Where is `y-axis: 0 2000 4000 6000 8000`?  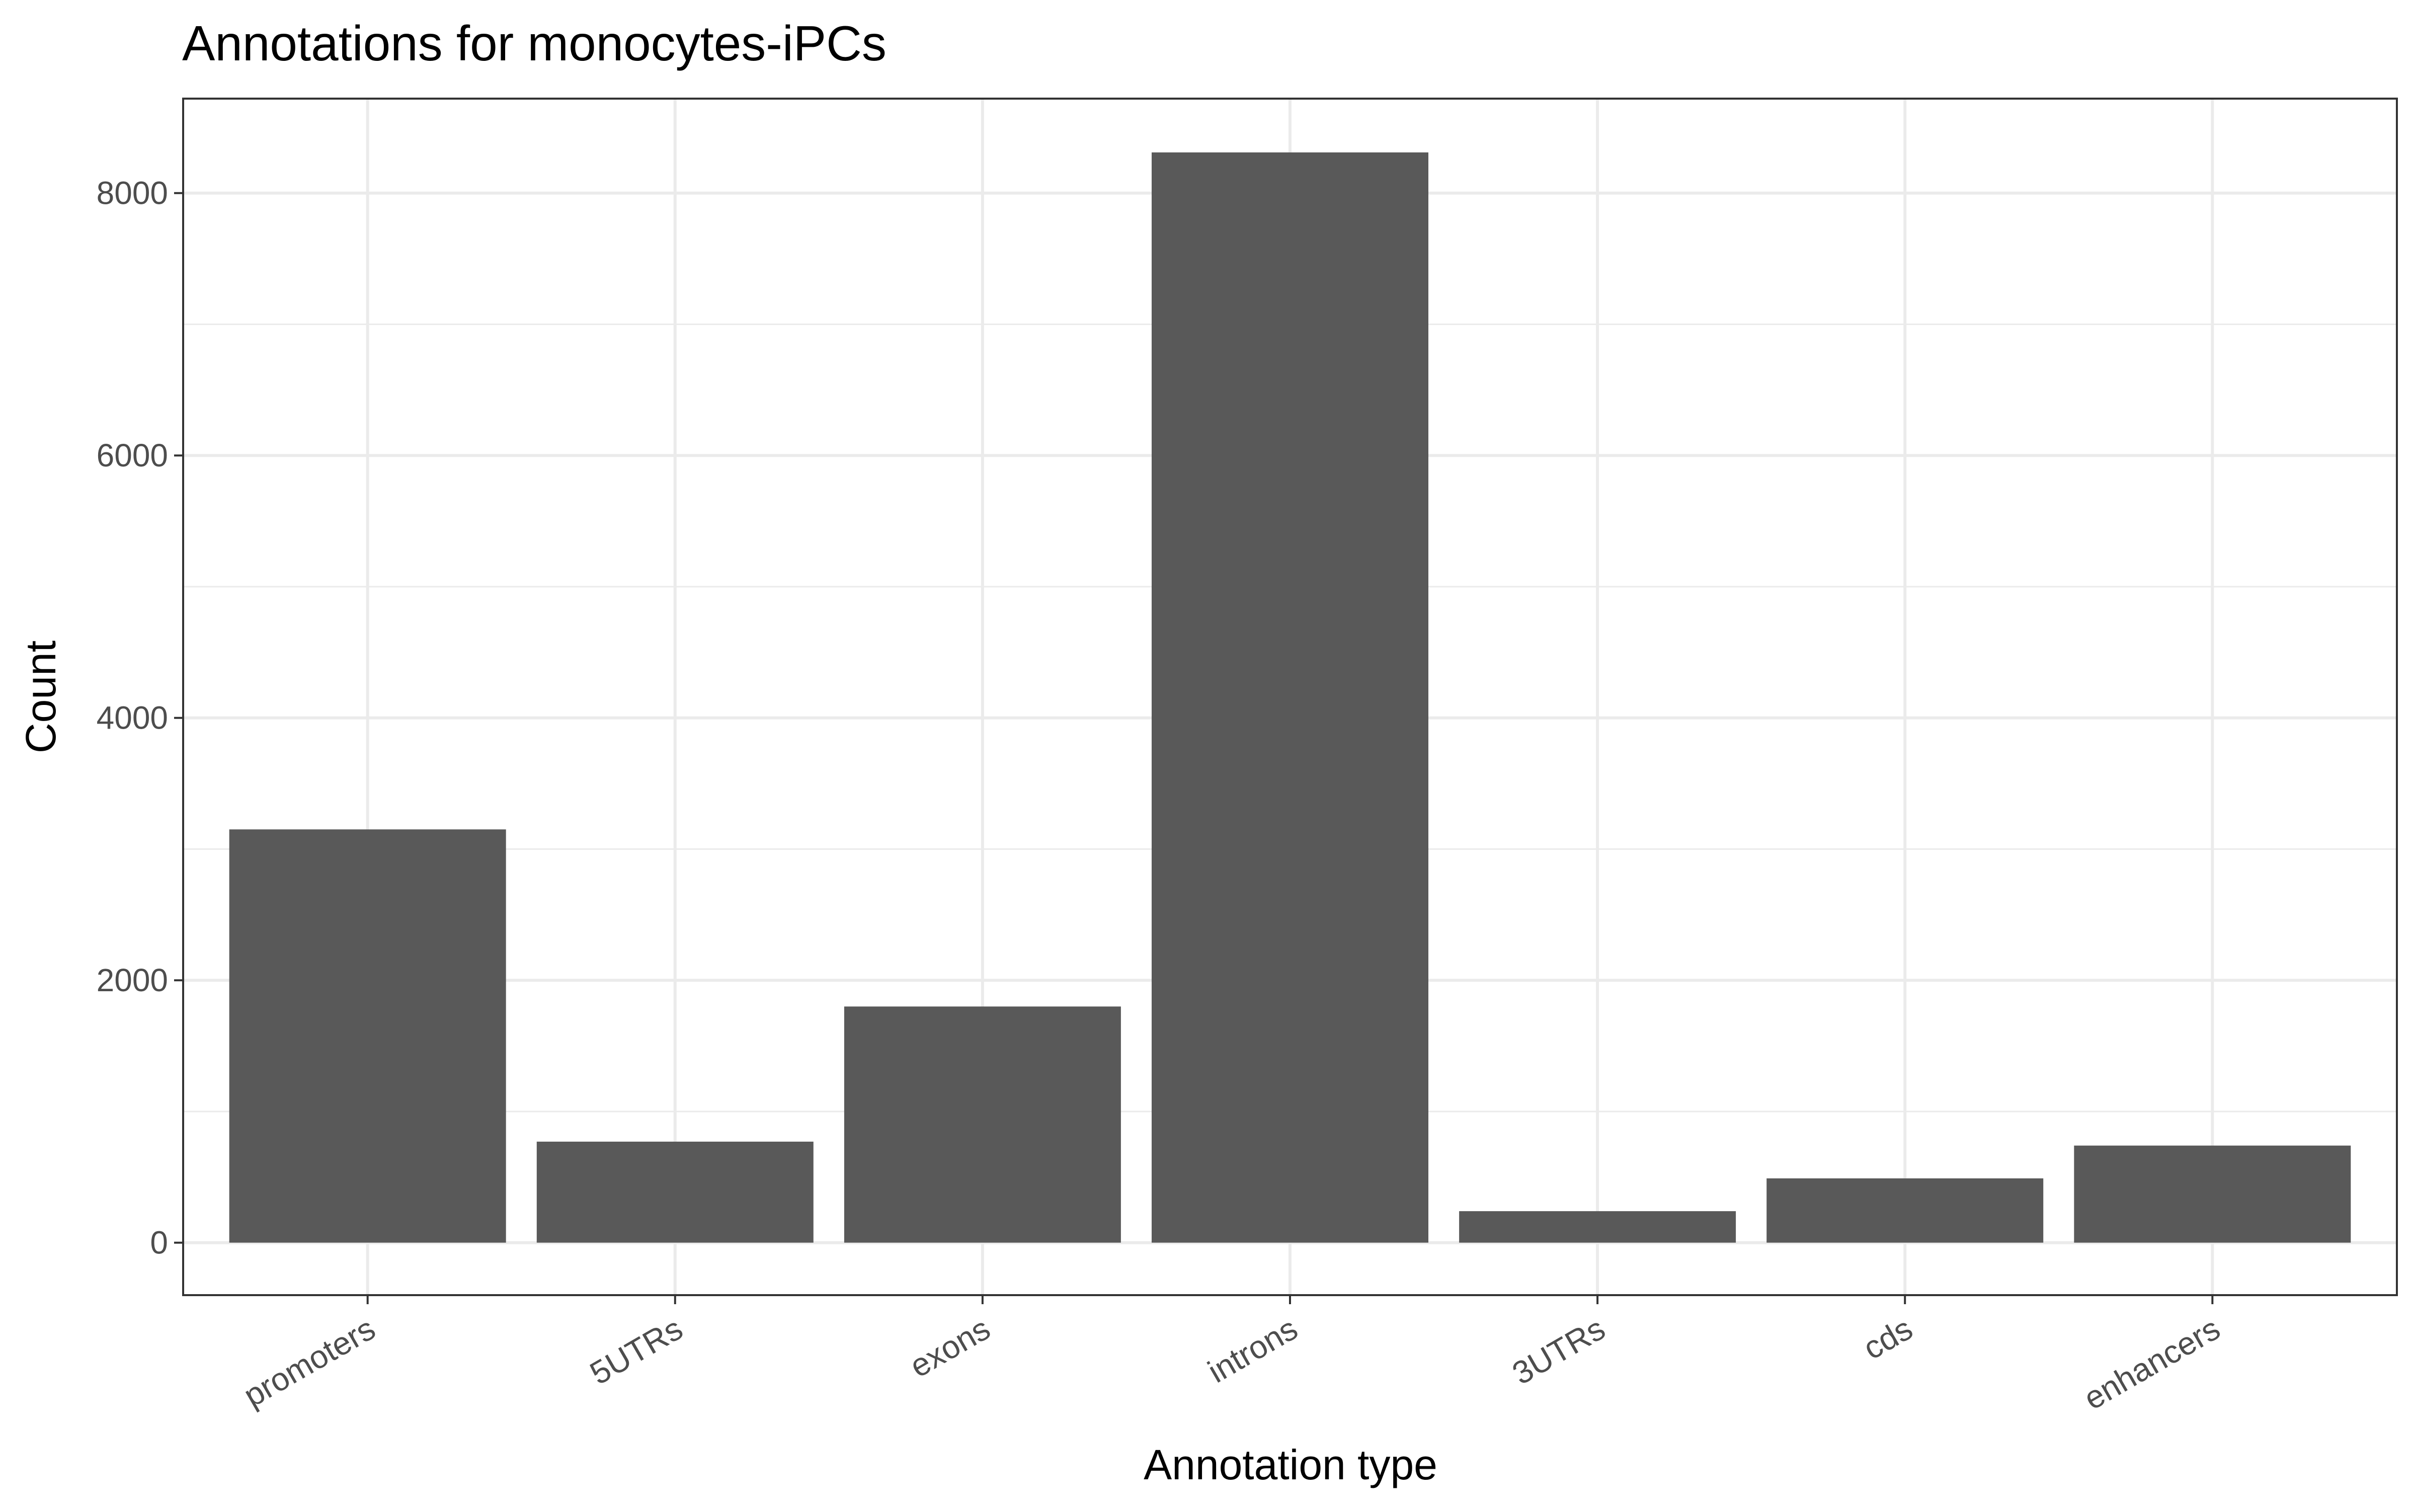
y-axis: 0 2000 4000 6000 8000 is located at coordinates (140, 718).